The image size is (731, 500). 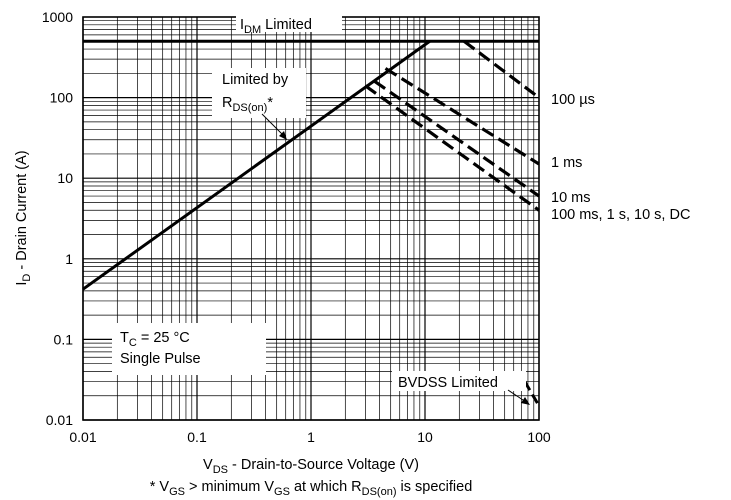 What do you see at coordinates (59, 420) in the screenshot?
I see `y-tick-label: 0.01` at bounding box center [59, 420].